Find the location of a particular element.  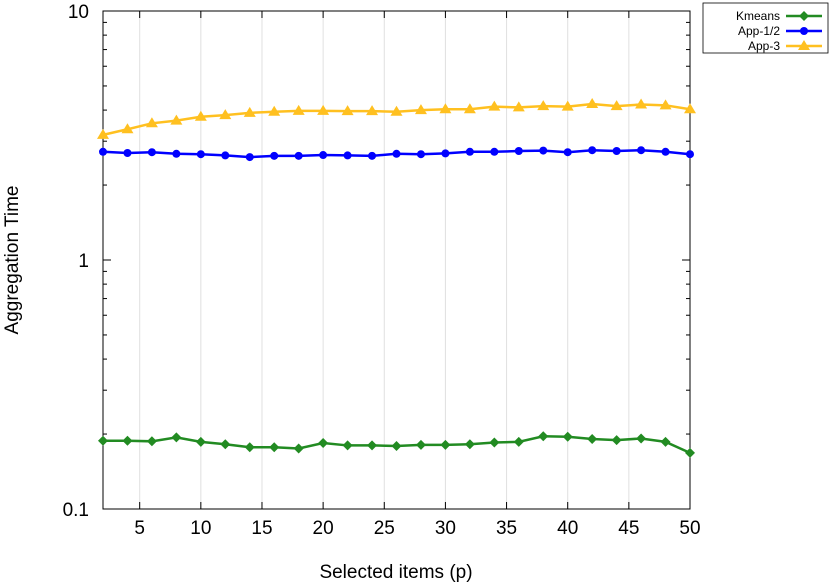

y-tick-label: 10 is located at coordinates (78, 12).